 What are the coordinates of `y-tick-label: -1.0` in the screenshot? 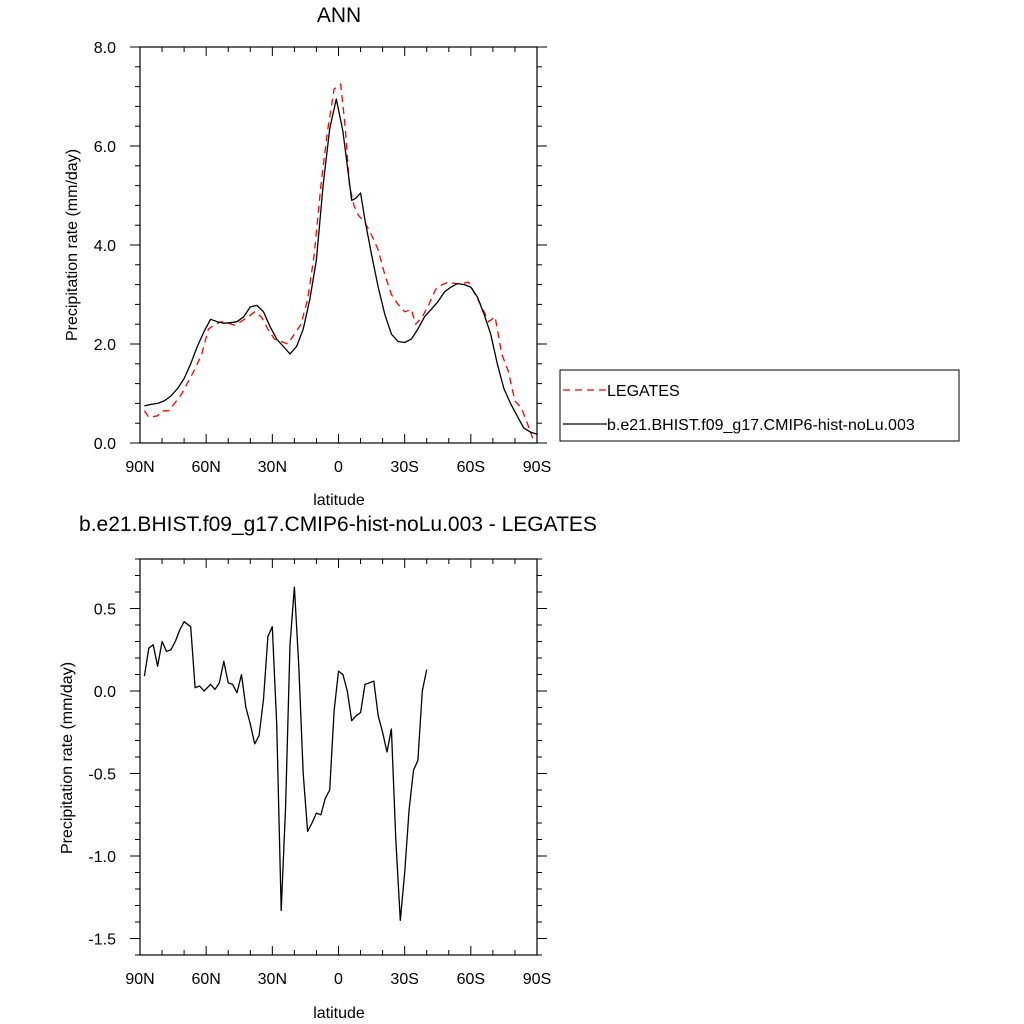 It's located at (102, 857).